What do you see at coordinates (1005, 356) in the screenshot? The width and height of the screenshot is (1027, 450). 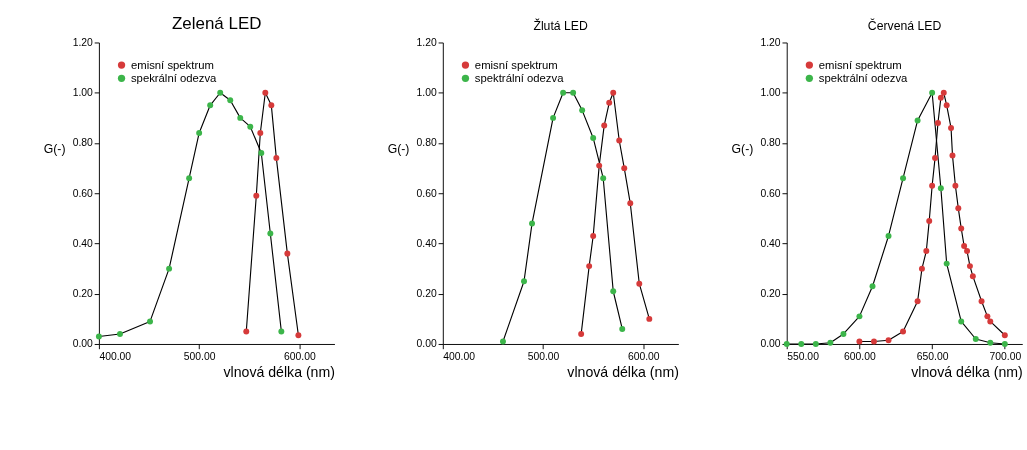 I see `x-tick-label: 700.00` at bounding box center [1005, 356].